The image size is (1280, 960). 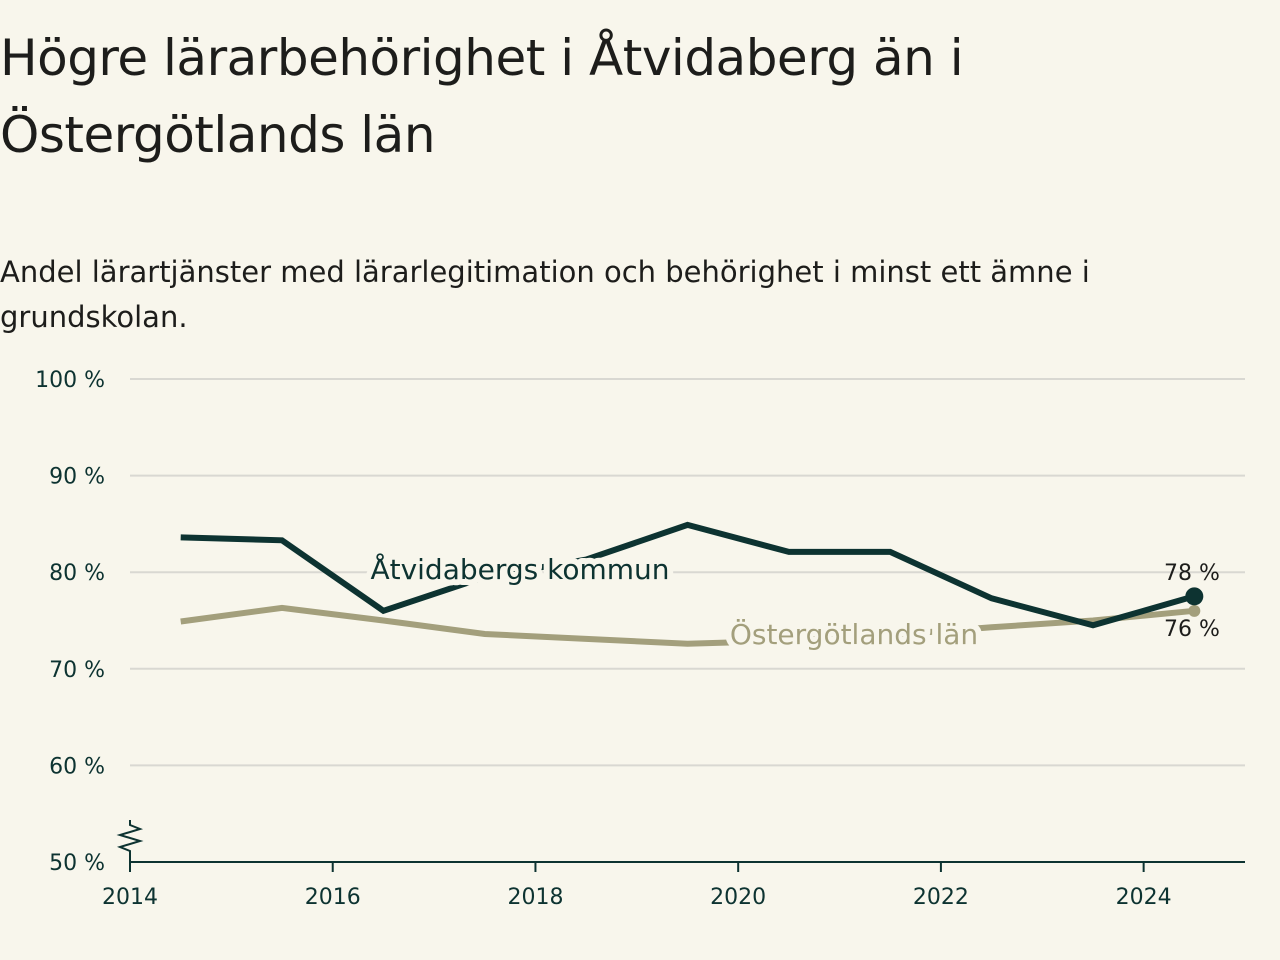 I want to click on x-tick-label: 2016, so click(x=333, y=897).